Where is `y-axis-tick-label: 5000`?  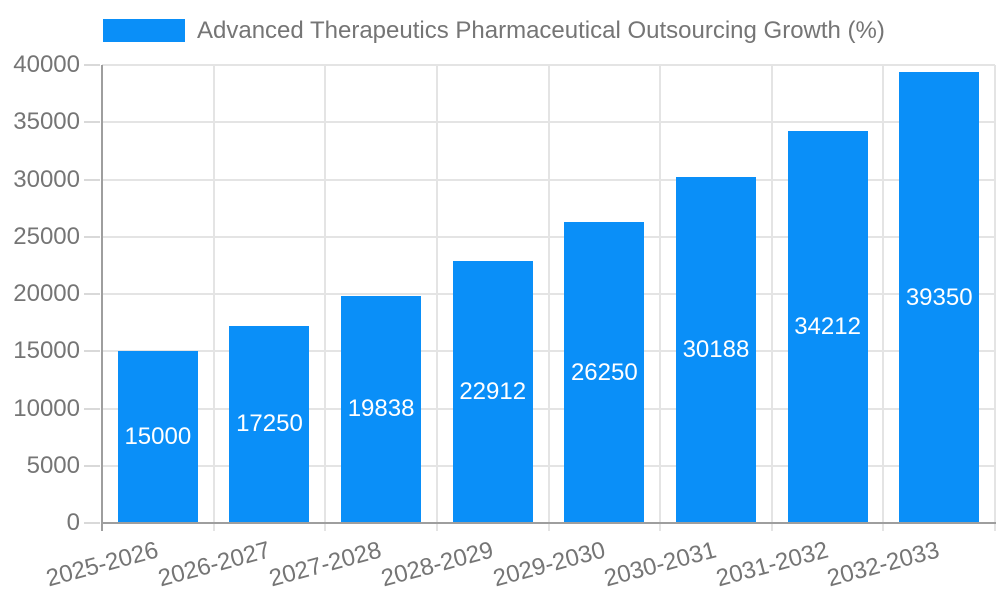
y-axis-tick-label: 5000 is located at coordinates (53, 465).